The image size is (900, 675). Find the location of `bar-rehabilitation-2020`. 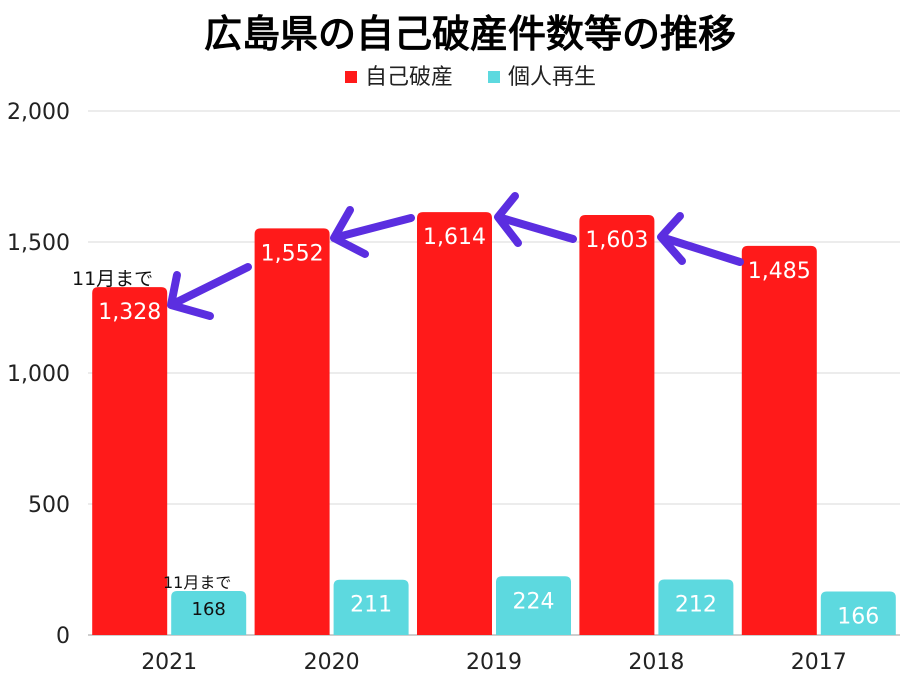

bar-rehabilitation-2020 is located at coordinates (371, 607).